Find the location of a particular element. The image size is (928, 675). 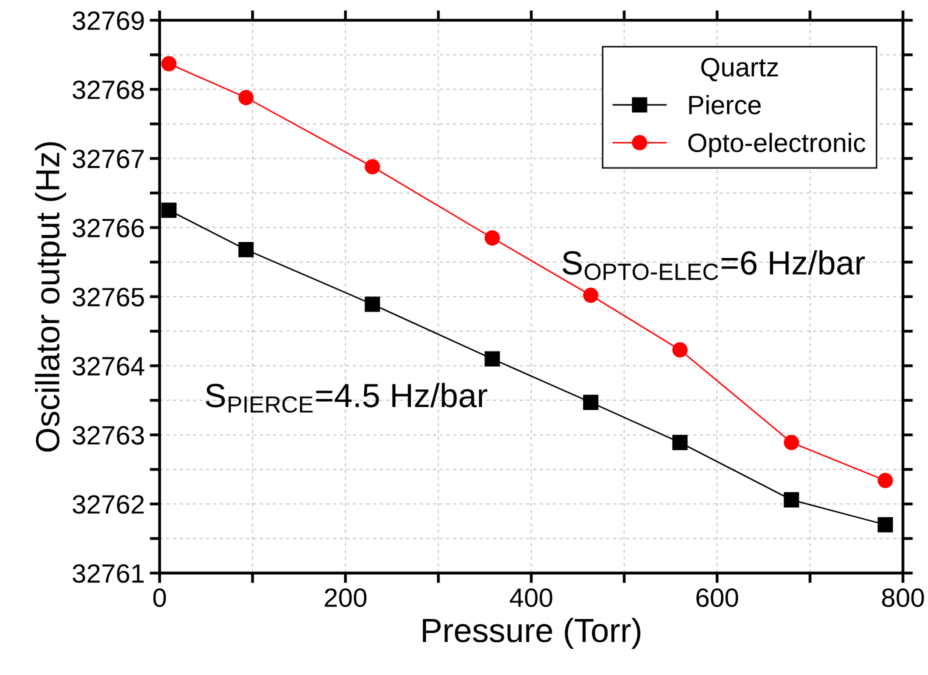

x-axis-title: Pressure (Torr) is located at coordinates (531, 633).